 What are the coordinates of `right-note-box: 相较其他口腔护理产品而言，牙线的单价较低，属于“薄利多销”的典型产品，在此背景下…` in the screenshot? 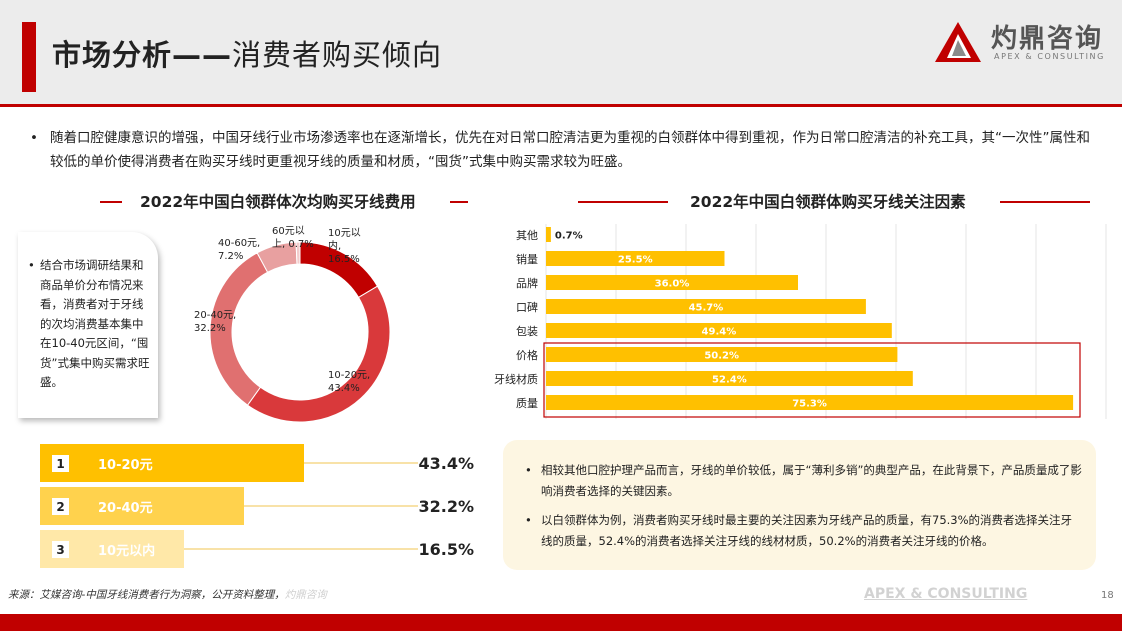 It's located at (799, 505).